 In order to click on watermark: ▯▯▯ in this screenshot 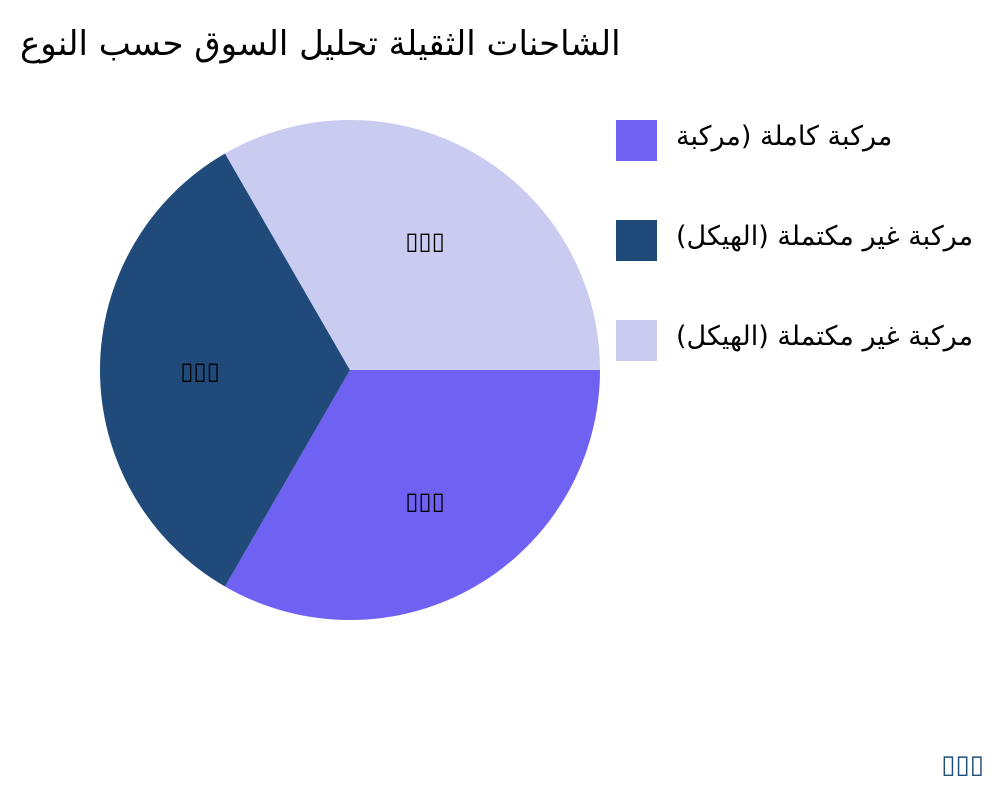, I will do `click(962, 765)`.